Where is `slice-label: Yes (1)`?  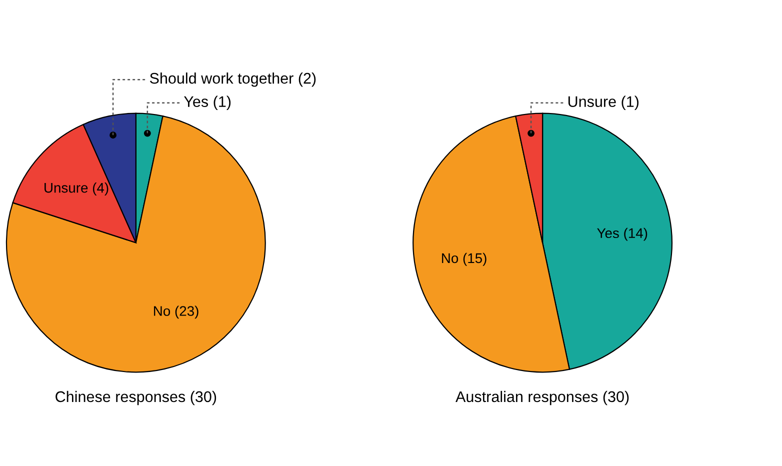
slice-label: Yes (1) is located at coordinates (207, 103).